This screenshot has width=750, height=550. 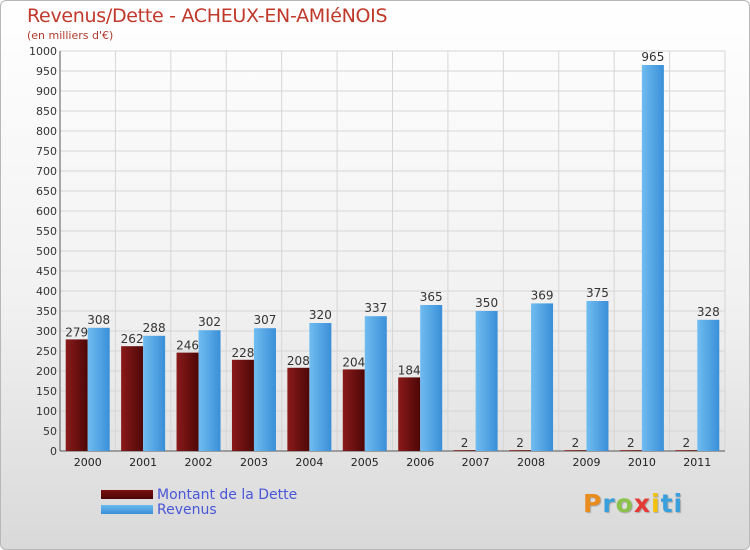 I want to click on data-label-debt: 228, so click(x=243, y=353).